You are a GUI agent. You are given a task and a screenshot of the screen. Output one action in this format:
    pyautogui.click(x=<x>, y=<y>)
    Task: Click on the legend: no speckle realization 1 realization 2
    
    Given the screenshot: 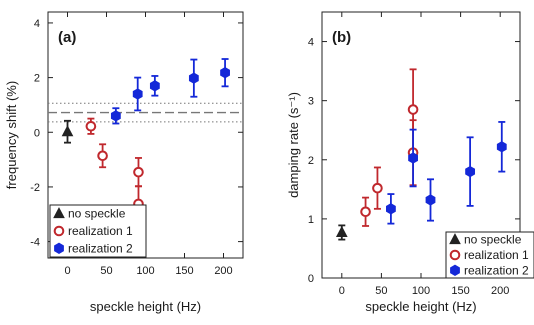 What is the action you would take?
    pyautogui.click(x=98, y=231)
    